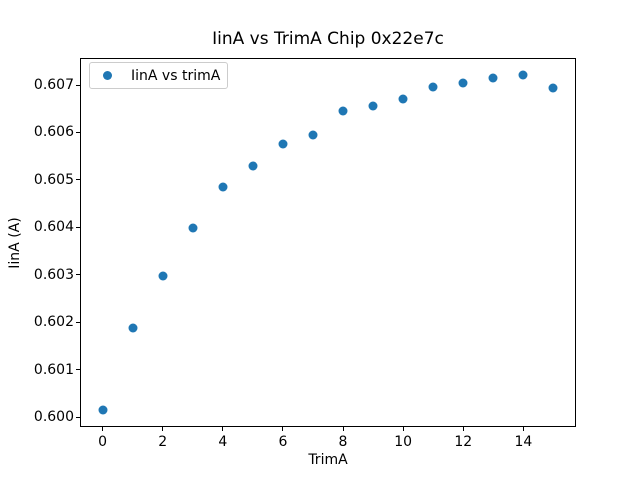 Image resolution: width=640 pixels, height=480 pixels. Describe the element at coordinates (53, 369) in the screenshot. I see `y-tick-label: 0.601` at that location.